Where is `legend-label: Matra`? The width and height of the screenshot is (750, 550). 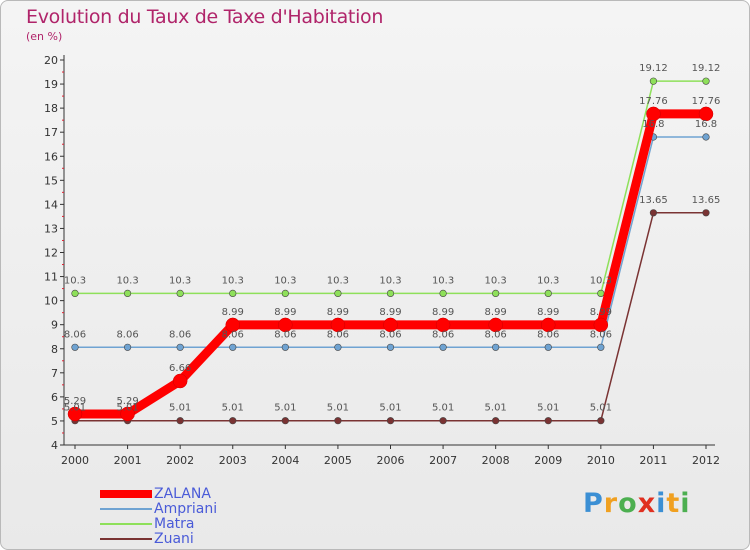 legend-label: Matra is located at coordinates (174, 524).